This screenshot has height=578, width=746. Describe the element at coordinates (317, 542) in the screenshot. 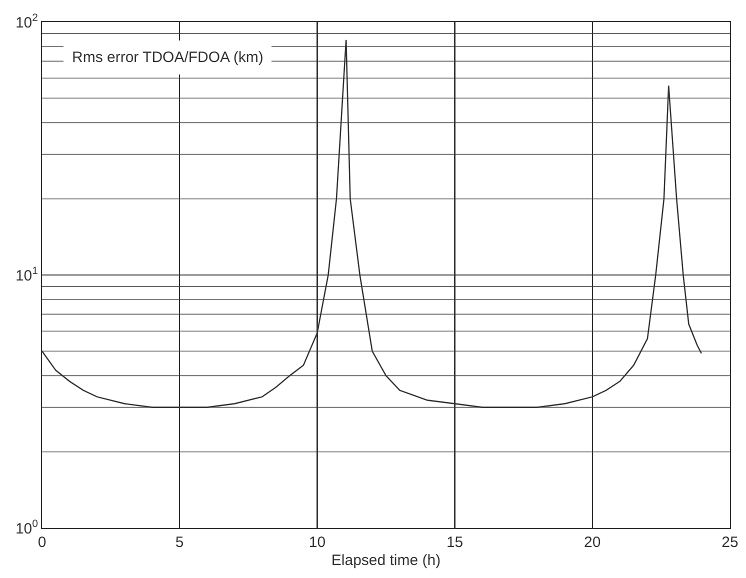

I see `x-tick-label: 10` at that location.